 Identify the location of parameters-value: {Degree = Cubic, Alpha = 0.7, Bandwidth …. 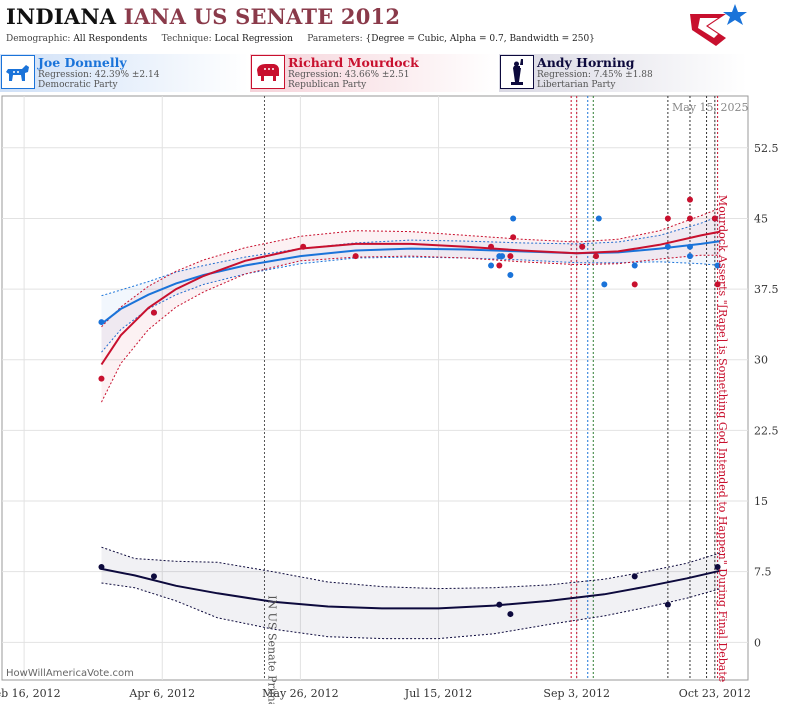
(480, 39).